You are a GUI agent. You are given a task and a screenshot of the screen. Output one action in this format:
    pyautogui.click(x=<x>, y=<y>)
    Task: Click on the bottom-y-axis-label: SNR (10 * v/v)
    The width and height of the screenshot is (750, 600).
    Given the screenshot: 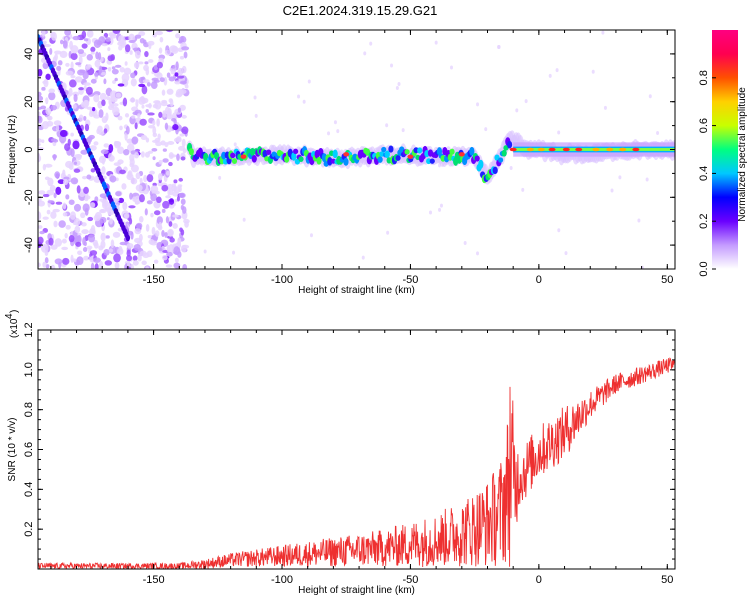 What is the action you would take?
    pyautogui.click(x=12, y=450)
    